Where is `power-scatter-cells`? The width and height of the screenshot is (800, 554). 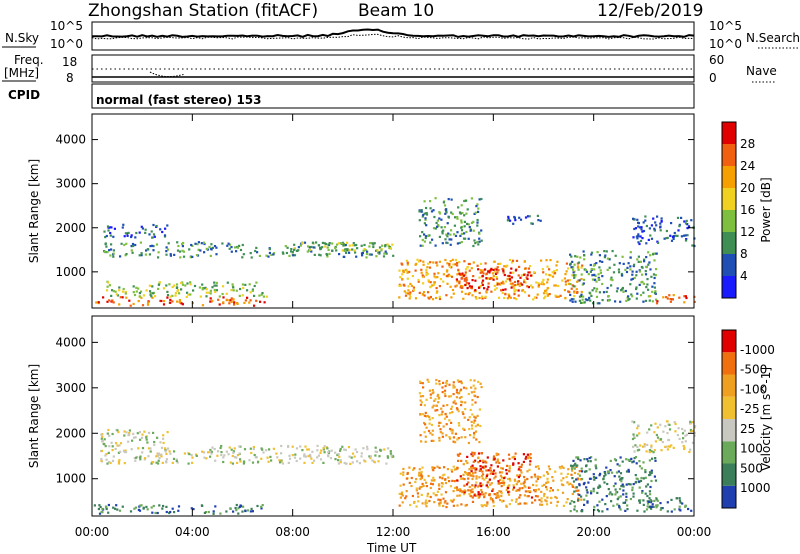 power-scatter-cells is located at coordinates (395, 252).